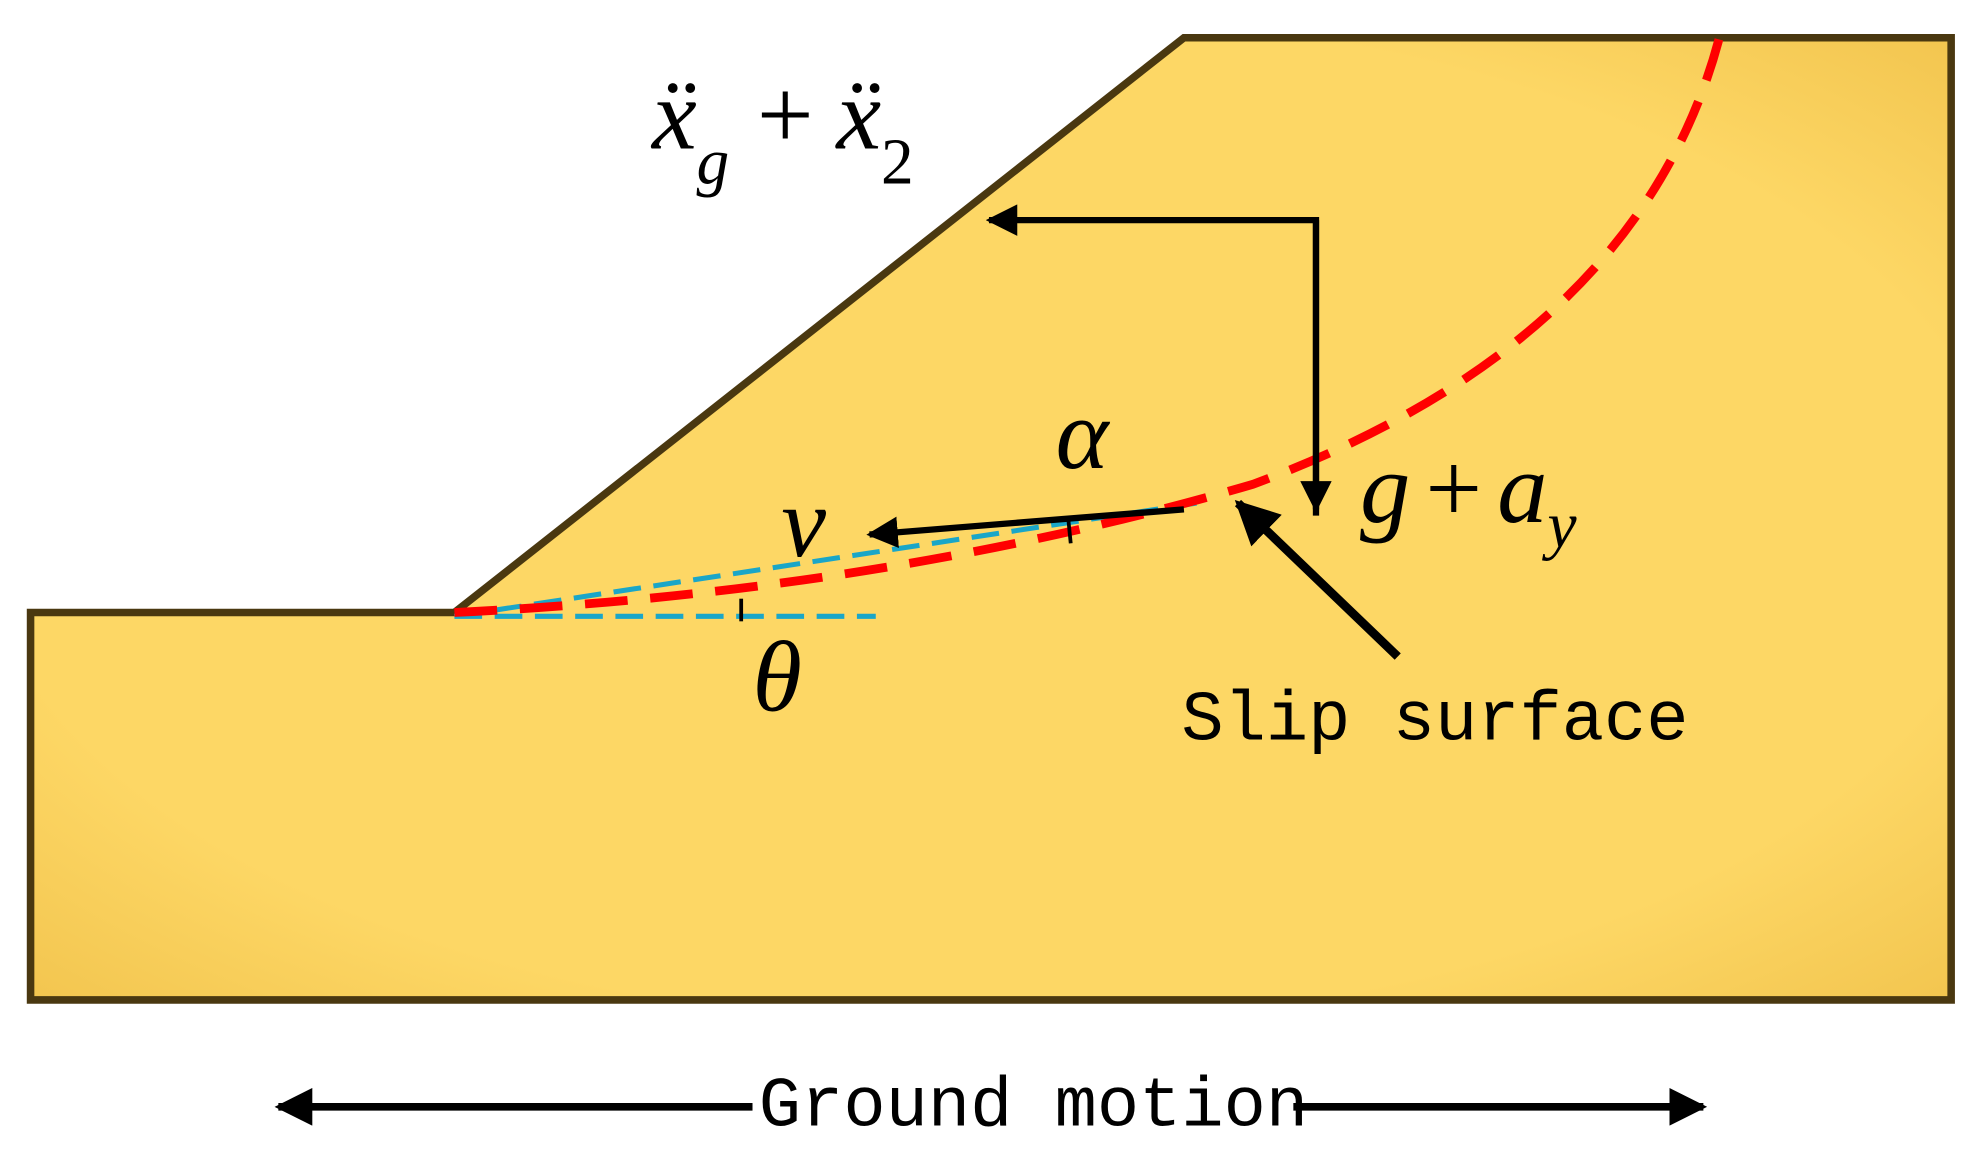 The image size is (1988, 1176). Describe the element at coordinates (782, 128) in the screenshot. I see `acceleration-label: ẍg + ẍ2` at that location.